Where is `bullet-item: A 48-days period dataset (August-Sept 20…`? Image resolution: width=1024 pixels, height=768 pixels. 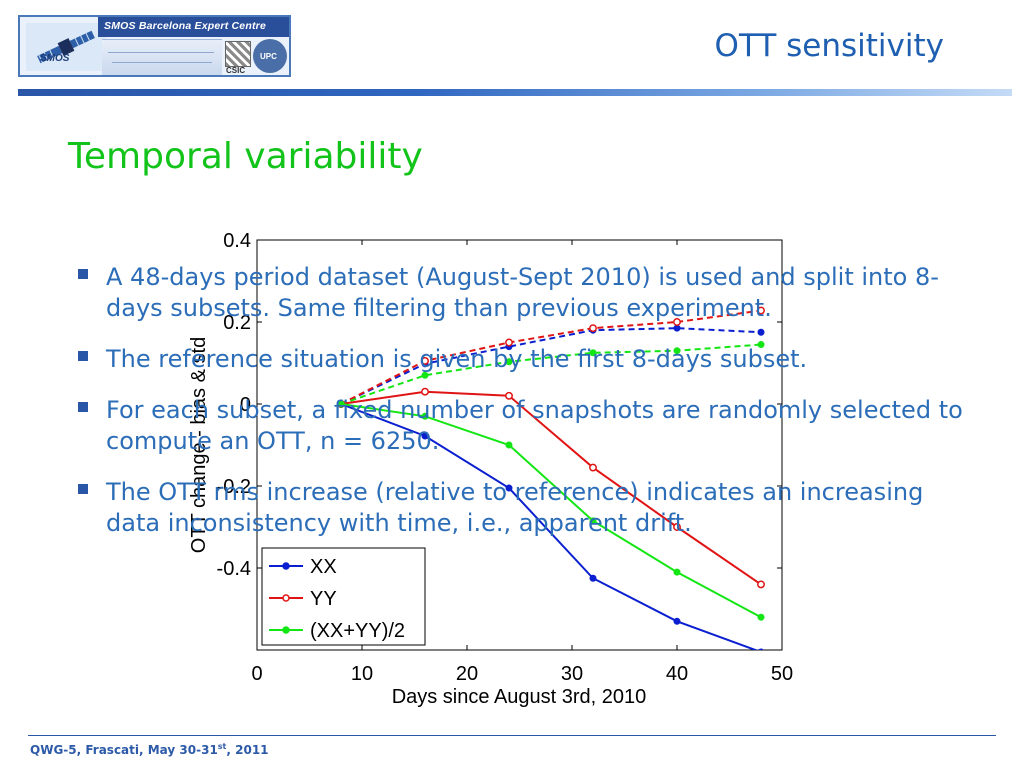
bullet-item: A 48-days period dataset (August-Sept 20… is located at coordinates (526, 293).